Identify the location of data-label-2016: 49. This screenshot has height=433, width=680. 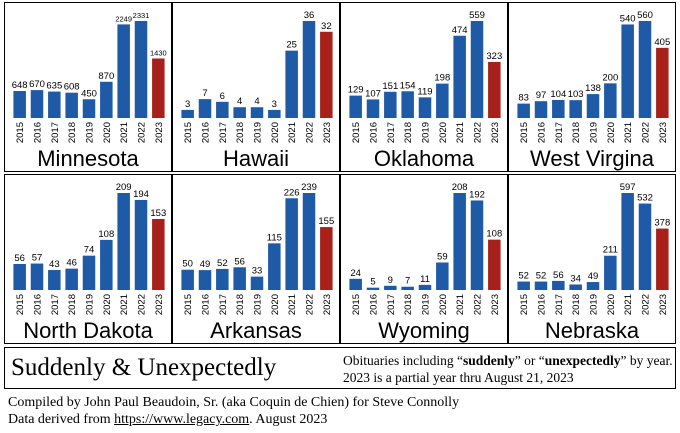
(205, 264).